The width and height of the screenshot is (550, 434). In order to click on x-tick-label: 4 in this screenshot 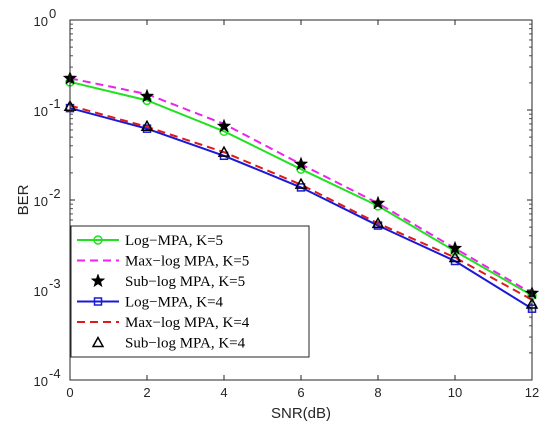, I will do `click(223, 392)`.